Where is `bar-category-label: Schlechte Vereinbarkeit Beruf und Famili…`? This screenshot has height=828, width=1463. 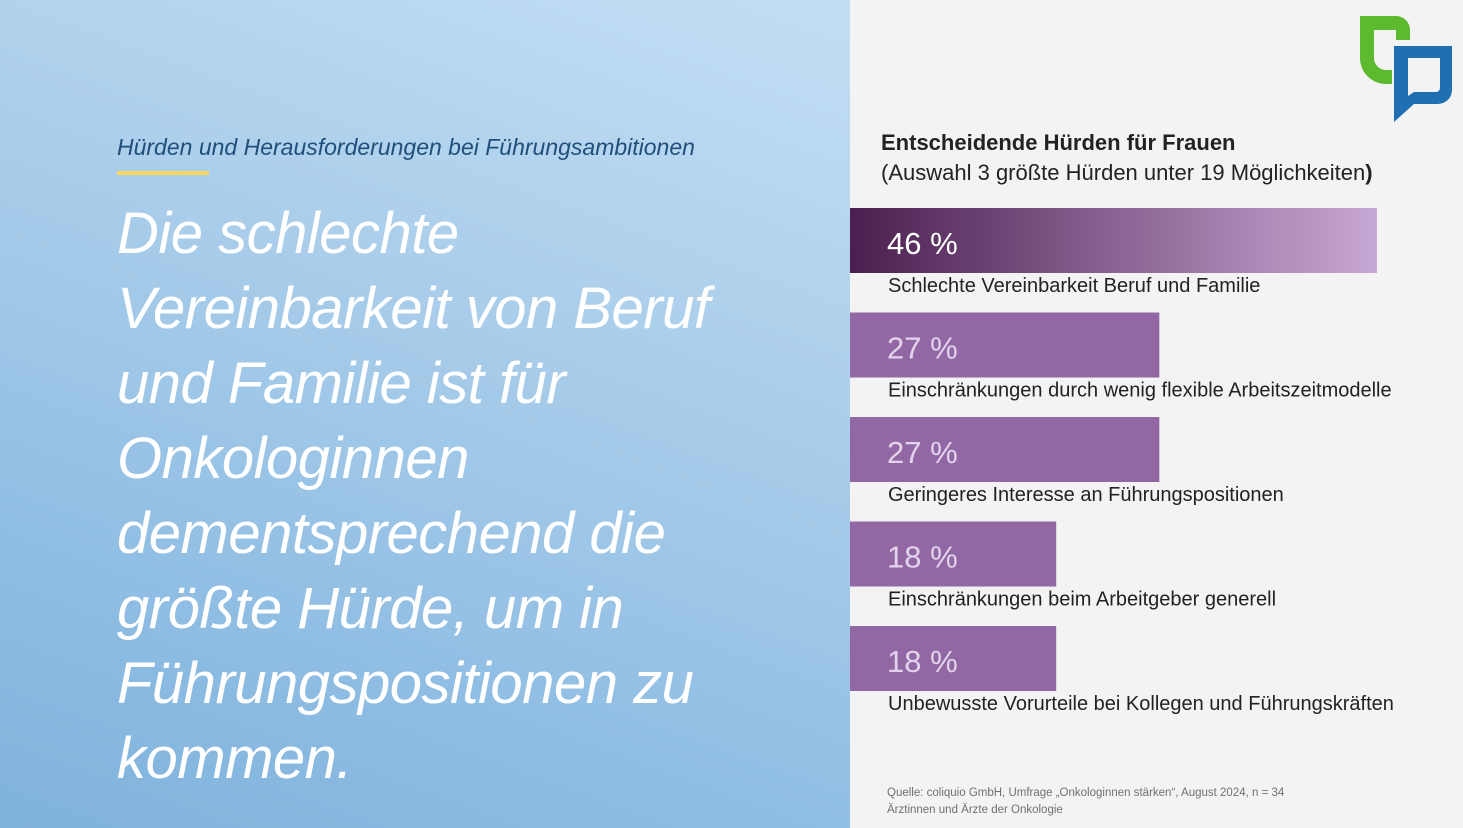
bar-category-label: Schlechte Vereinbarkeit Beruf und Famili… is located at coordinates (1074, 286).